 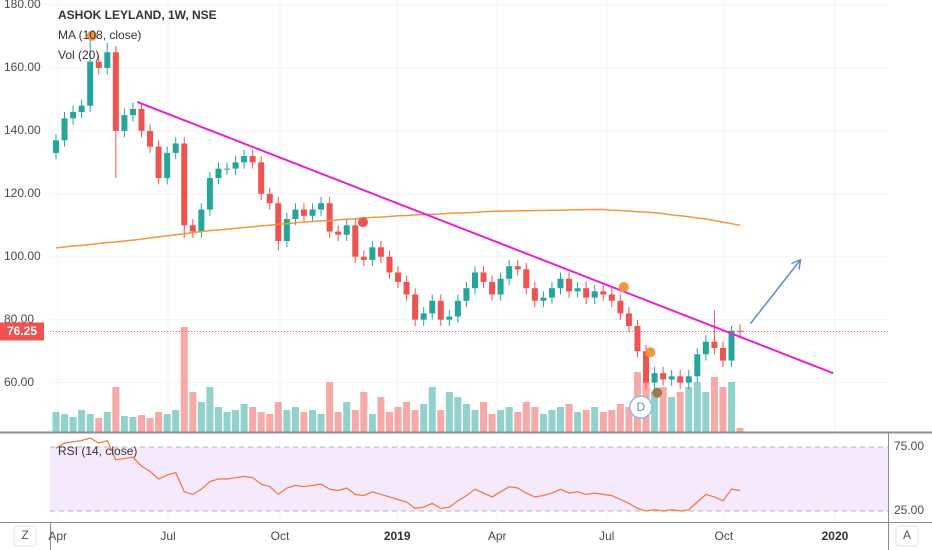 What do you see at coordinates (909, 446) in the screenshot?
I see `rsi-tick-label: 75.00` at bounding box center [909, 446].